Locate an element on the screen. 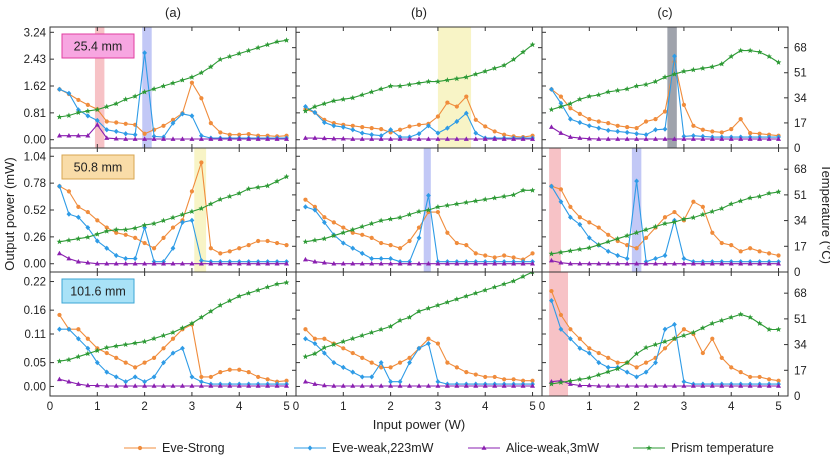 The height and width of the screenshot is (467, 830). y-axis-left-label: Output power (mW) is located at coordinates (9, 213).